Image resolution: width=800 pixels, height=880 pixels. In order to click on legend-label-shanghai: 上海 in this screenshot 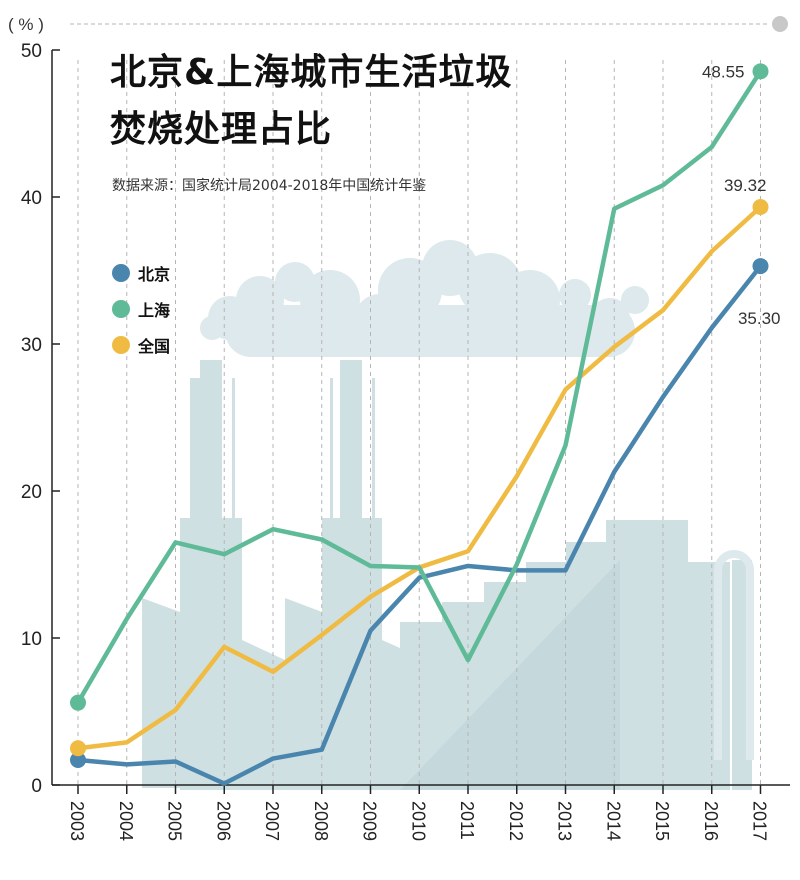, I will do `click(154, 310)`.